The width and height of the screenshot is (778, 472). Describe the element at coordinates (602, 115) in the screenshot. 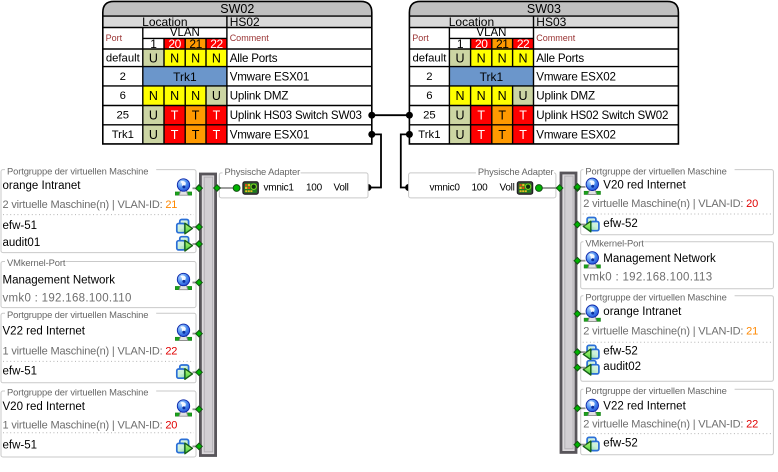

I see `svg-text: Uplink HS02 Switch SW02` at that location.